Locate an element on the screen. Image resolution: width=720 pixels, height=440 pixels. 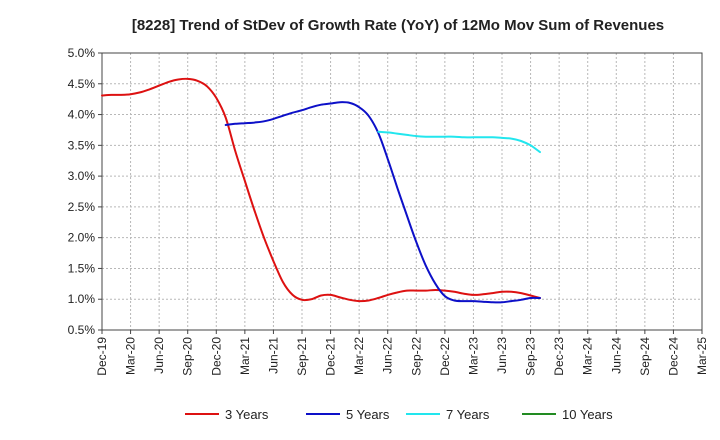
legend-label: 10 Years is located at coordinates (587, 414).